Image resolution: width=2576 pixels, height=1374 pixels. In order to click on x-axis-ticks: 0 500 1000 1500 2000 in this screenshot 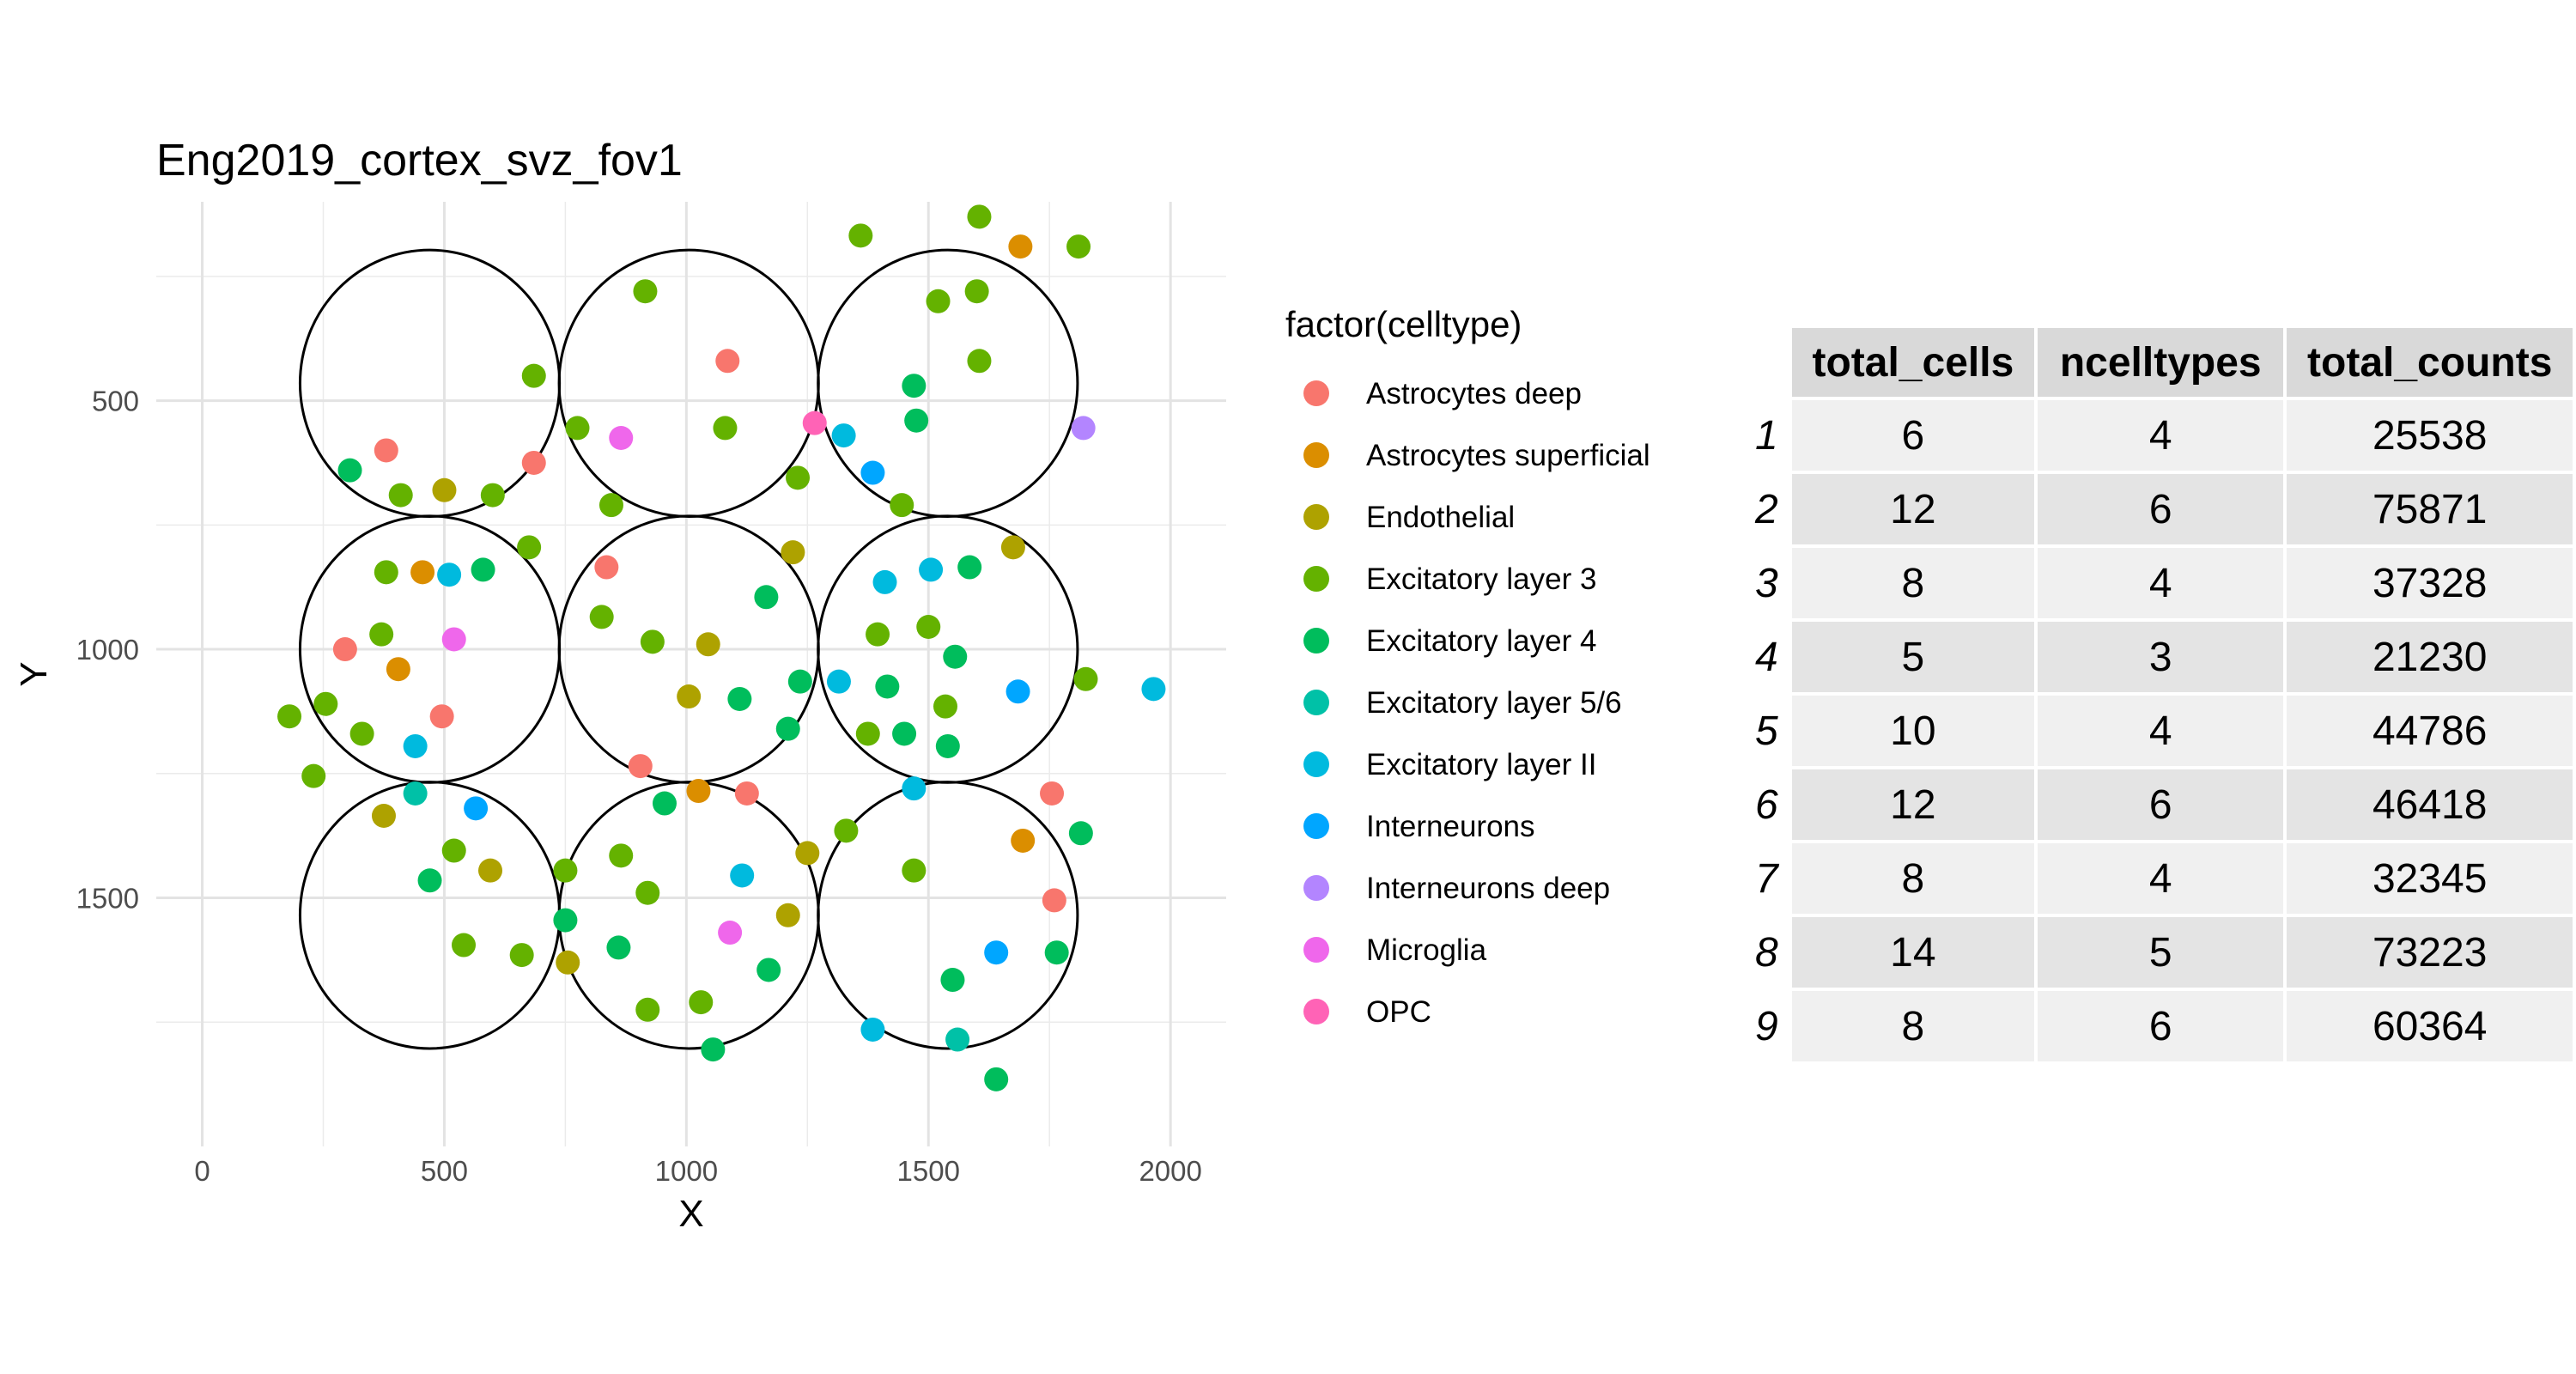, I will do `click(697, 1171)`.